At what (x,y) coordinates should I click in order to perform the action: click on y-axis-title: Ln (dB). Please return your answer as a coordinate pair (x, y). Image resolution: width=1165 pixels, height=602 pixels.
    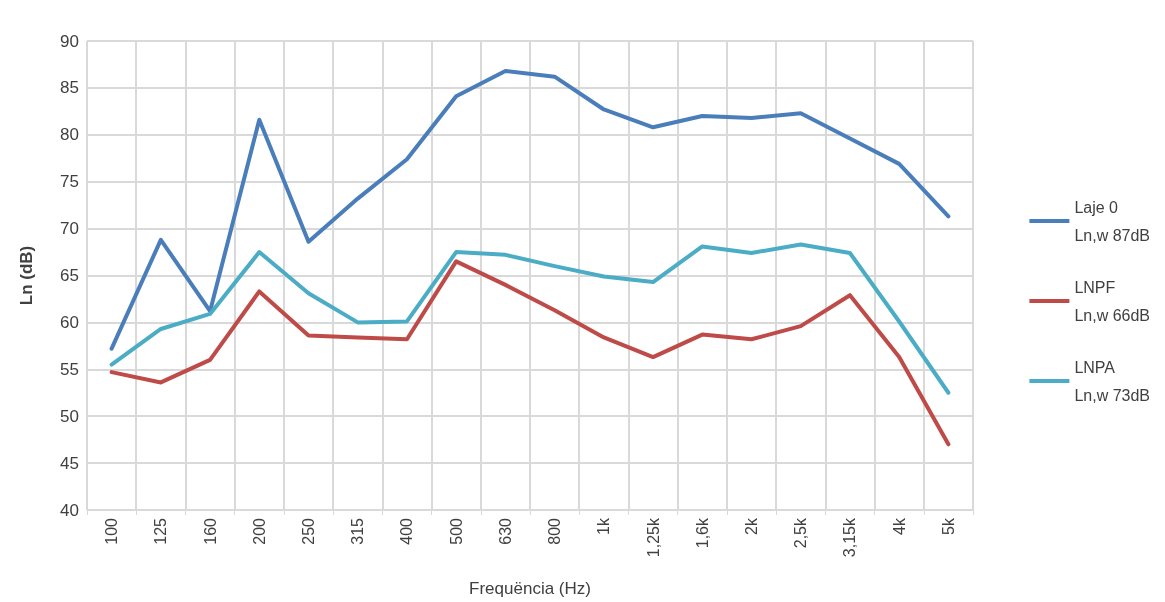
    Looking at the image, I should click on (26, 275).